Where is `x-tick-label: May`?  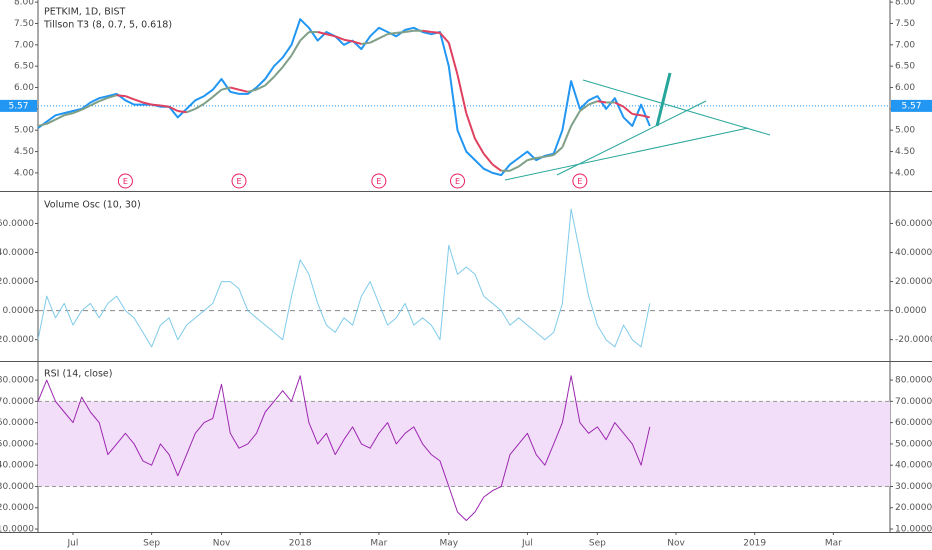
x-tick-label: May is located at coordinates (448, 544).